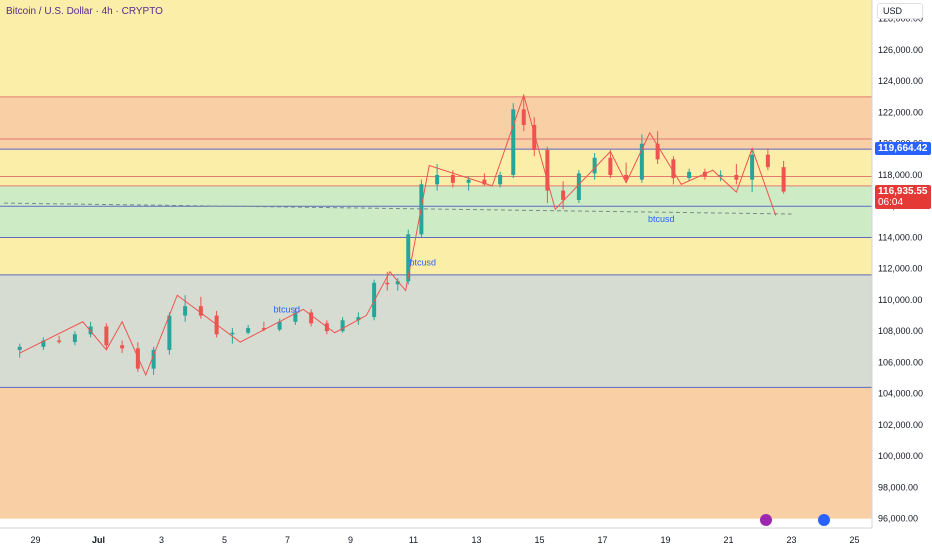  Describe the element at coordinates (900, 300) in the screenshot. I see `y-tick-label: 110,000.00` at that location.